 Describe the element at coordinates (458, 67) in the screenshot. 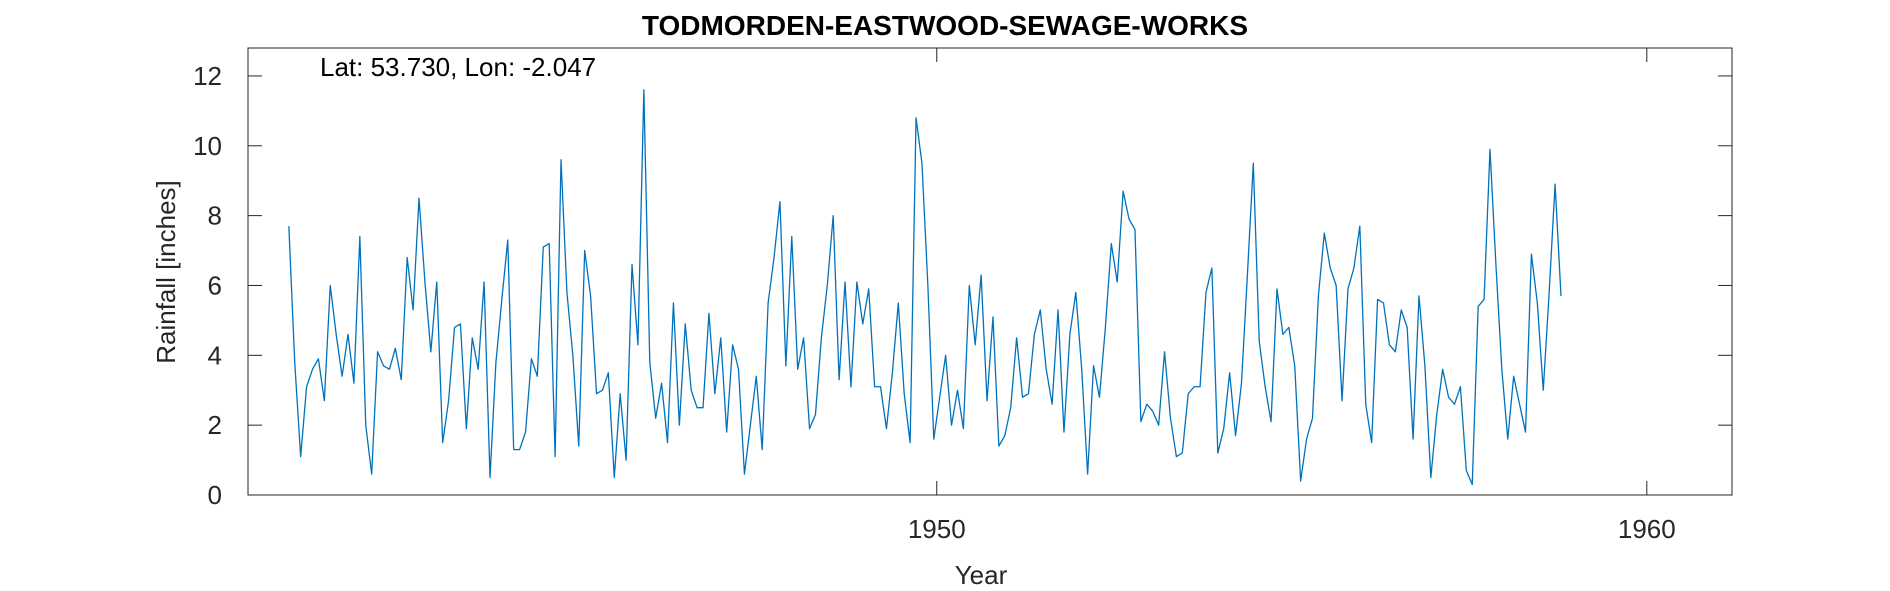

I see `location-annotation: Lat: 53.730, Lon: -2.047` at that location.